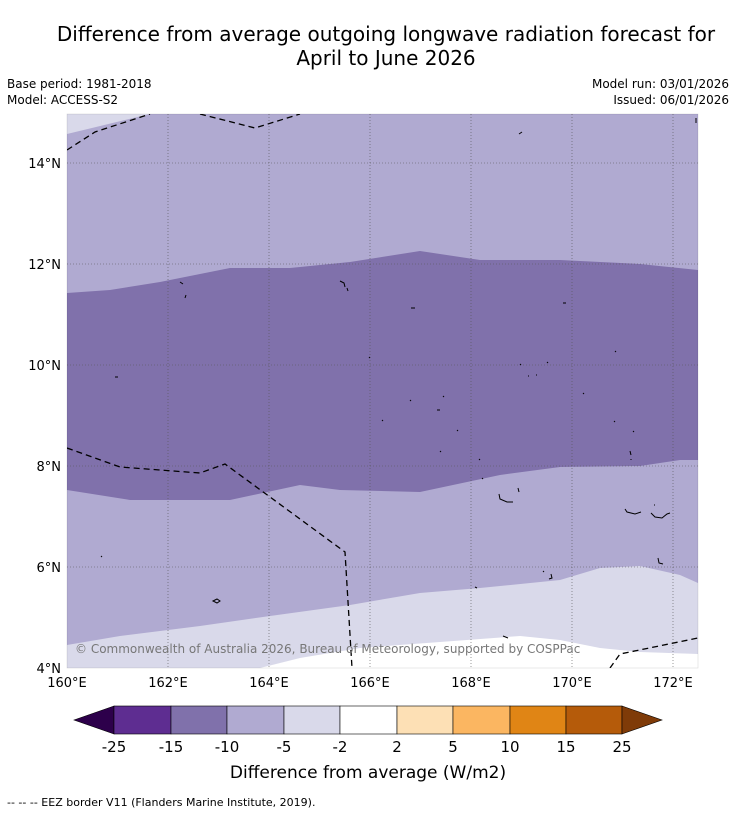 This screenshot has width=736, height=816. What do you see at coordinates (284, 747) in the screenshot?
I see `colorbar-tick: -5` at bounding box center [284, 747].